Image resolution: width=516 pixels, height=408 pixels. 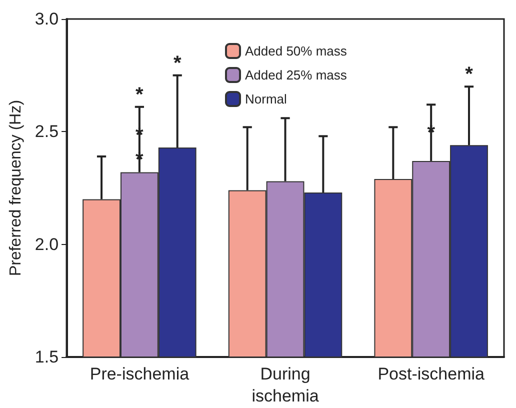 What do you see at coordinates (266, 99) in the screenshot?
I see `legend-label: Normal` at bounding box center [266, 99].